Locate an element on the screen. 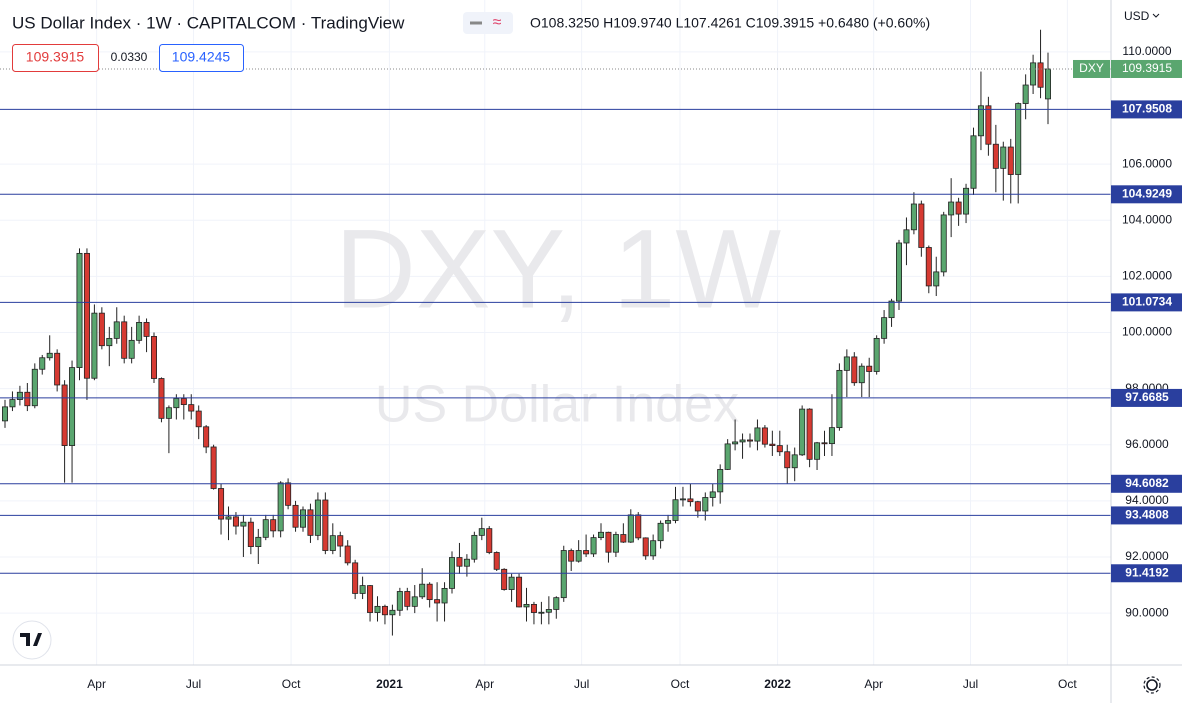 The height and width of the screenshot is (703, 1182). indicator-toggle is located at coordinates (488, 23).